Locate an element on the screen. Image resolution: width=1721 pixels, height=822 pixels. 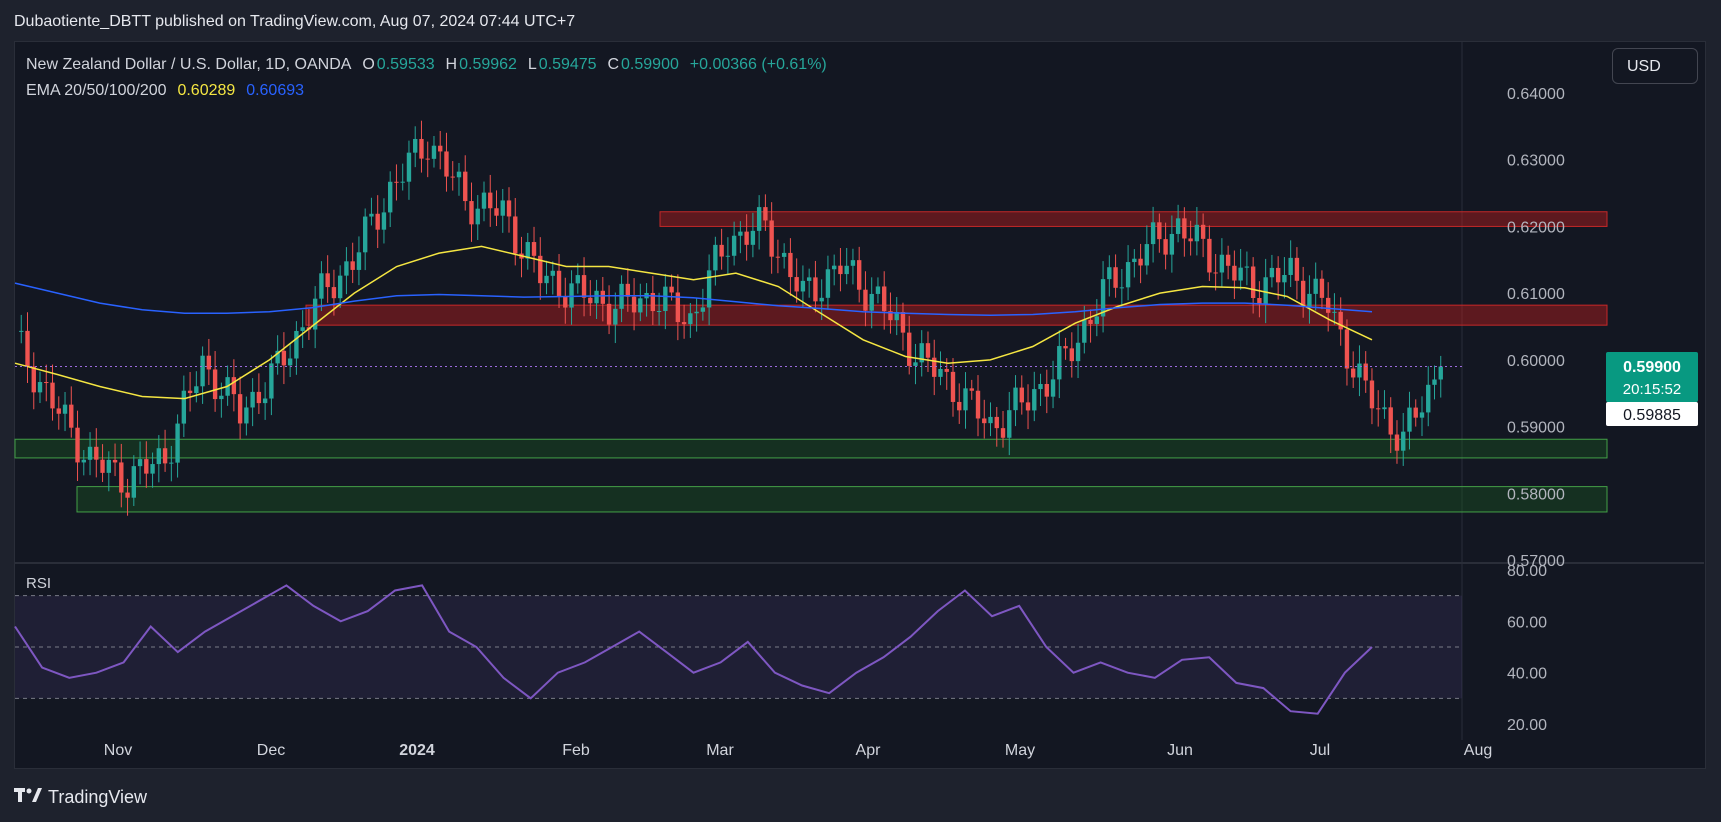
price-tick-label: 0.57000 is located at coordinates (1536, 561).